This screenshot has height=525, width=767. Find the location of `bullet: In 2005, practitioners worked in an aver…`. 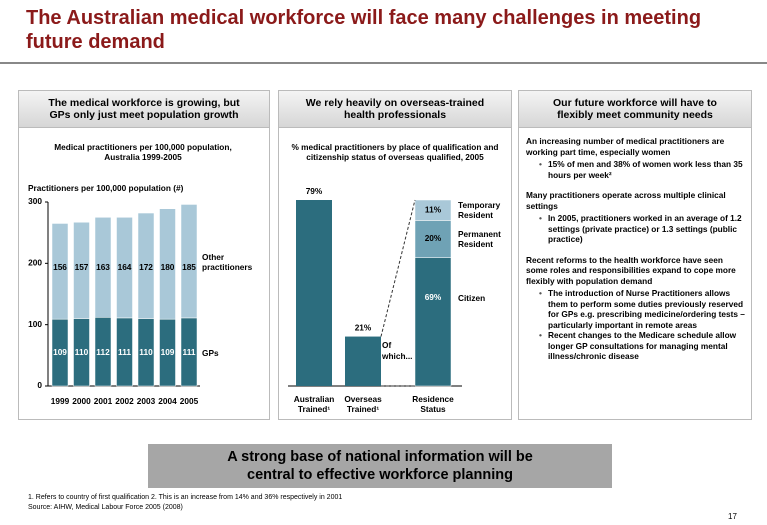

bullet: In 2005, practitioners worked in an aver… is located at coordinates (642, 229).